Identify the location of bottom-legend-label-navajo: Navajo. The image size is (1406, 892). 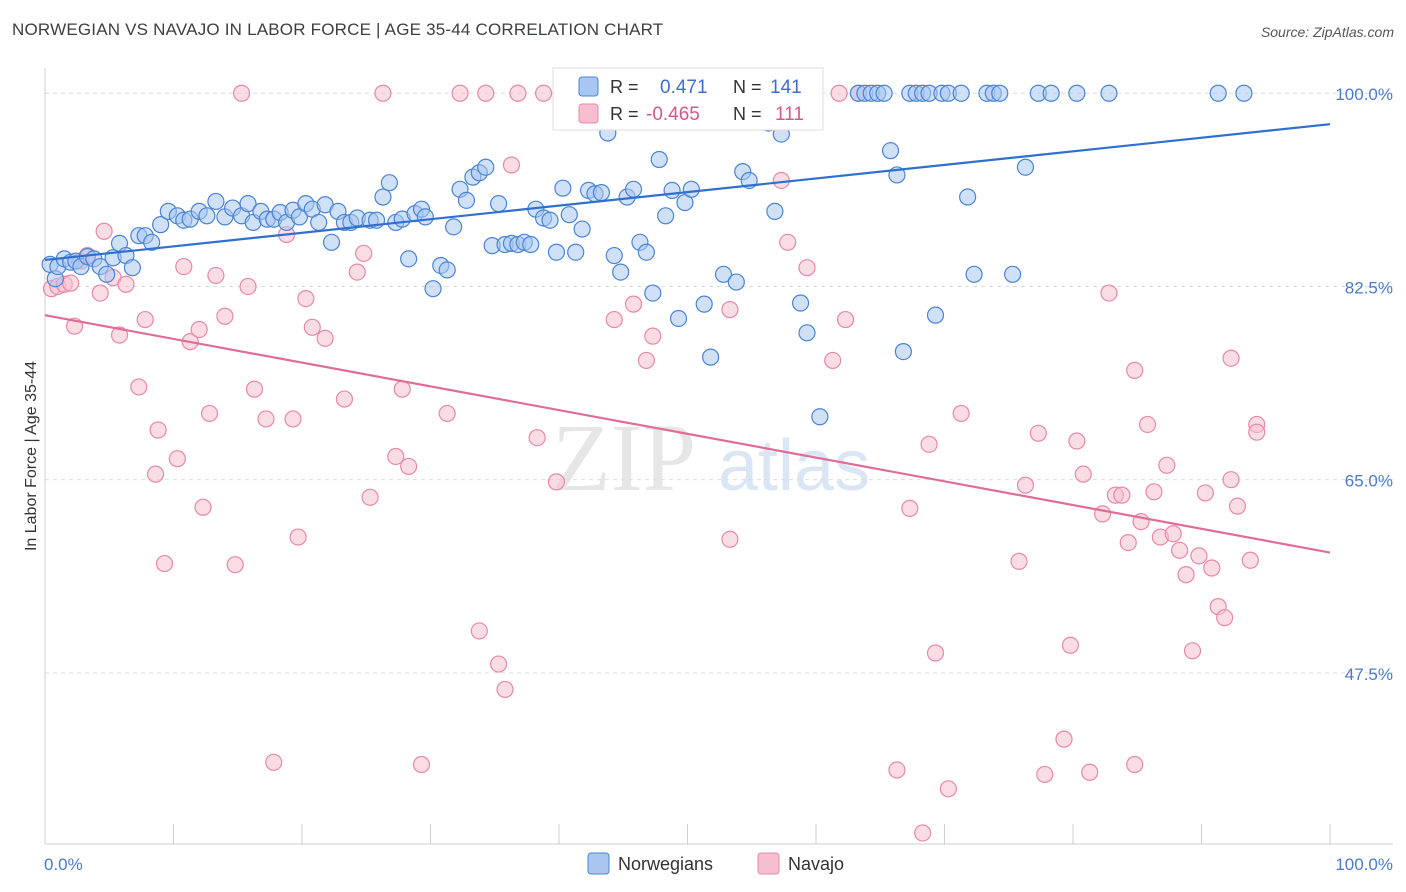
(816, 864).